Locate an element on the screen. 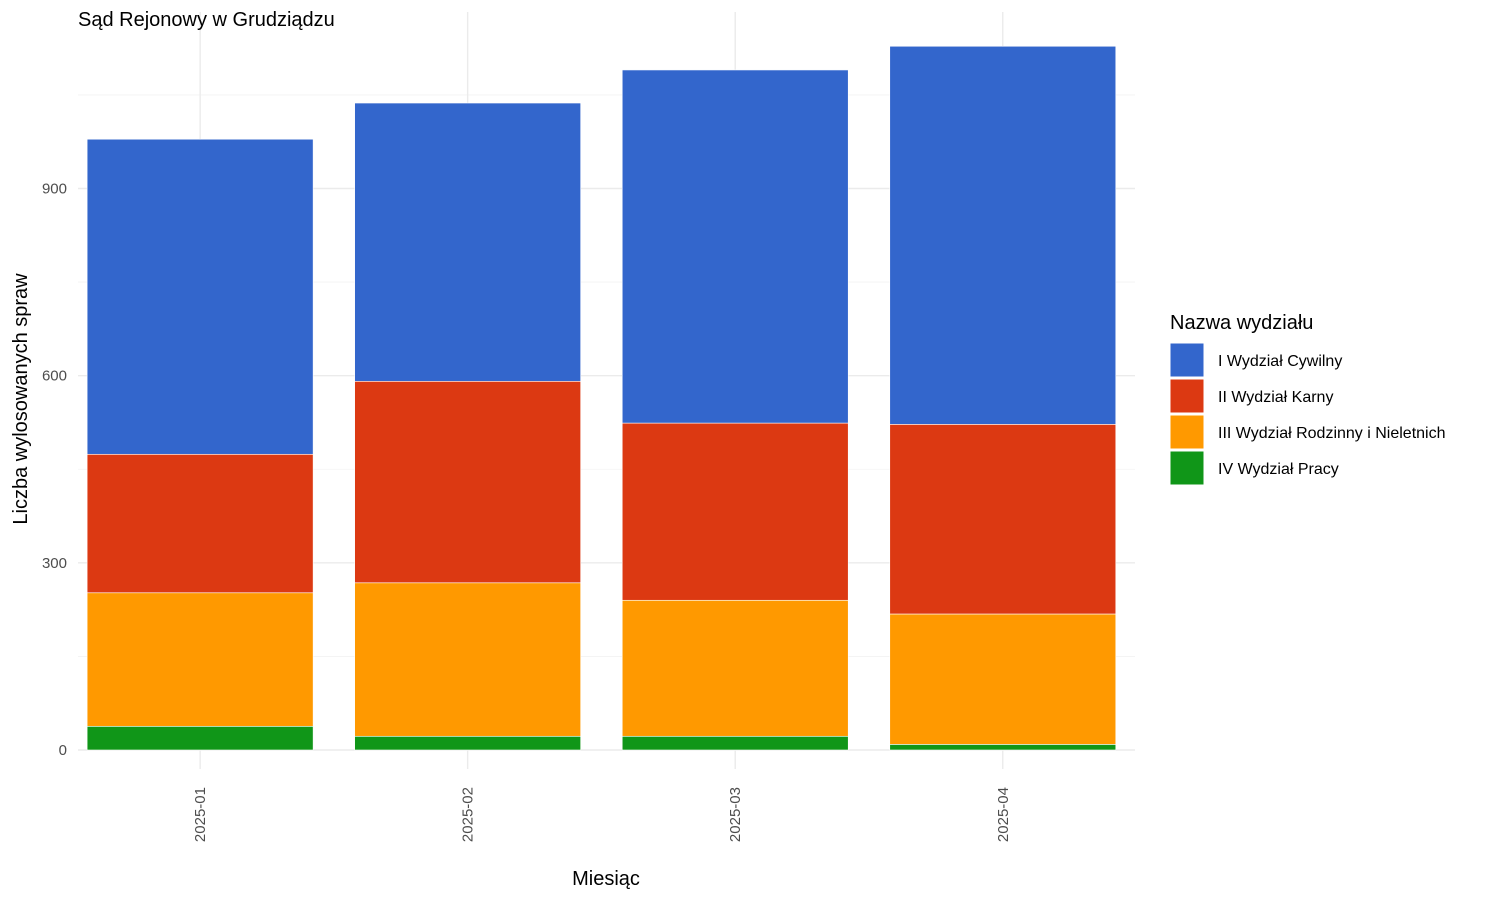  y-tick-label: 900 is located at coordinates (54, 189).